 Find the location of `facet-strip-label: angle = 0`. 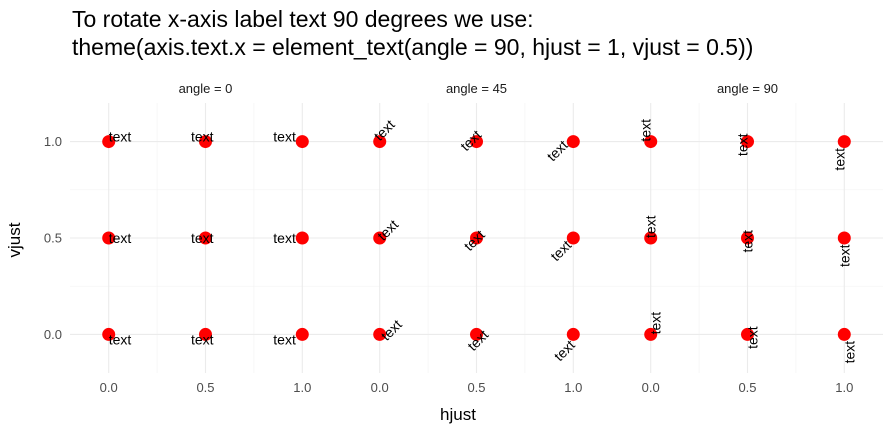

facet-strip-label: angle = 0 is located at coordinates (206, 88).